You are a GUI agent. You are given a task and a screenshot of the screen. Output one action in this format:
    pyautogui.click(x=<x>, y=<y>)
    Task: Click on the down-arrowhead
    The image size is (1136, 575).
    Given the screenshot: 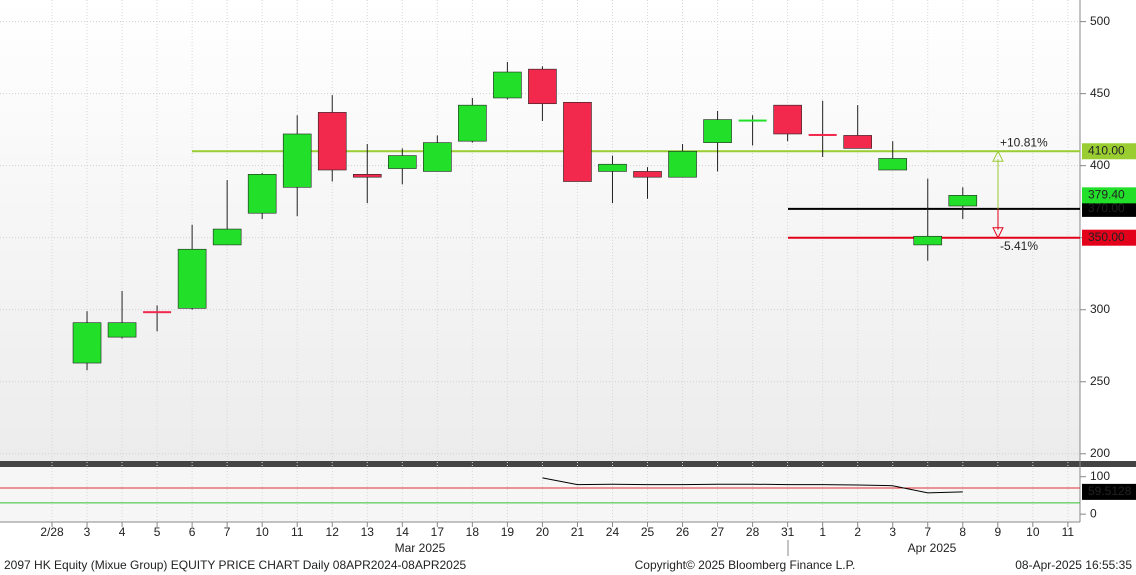 What is the action you would take?
    pyautogui.click(x=998, y=233)
    